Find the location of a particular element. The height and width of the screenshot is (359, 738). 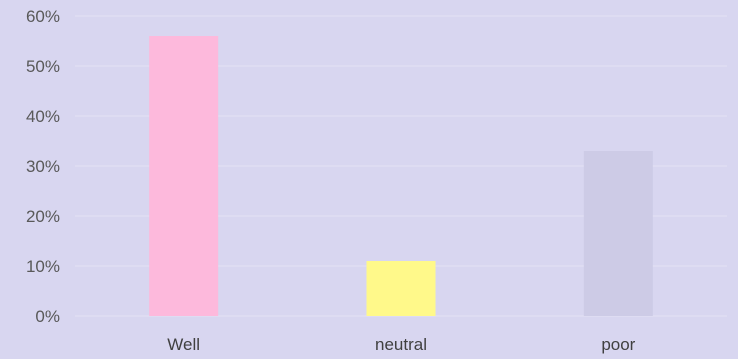

y-tick-label: 0% is located at coordinates (47, 316).